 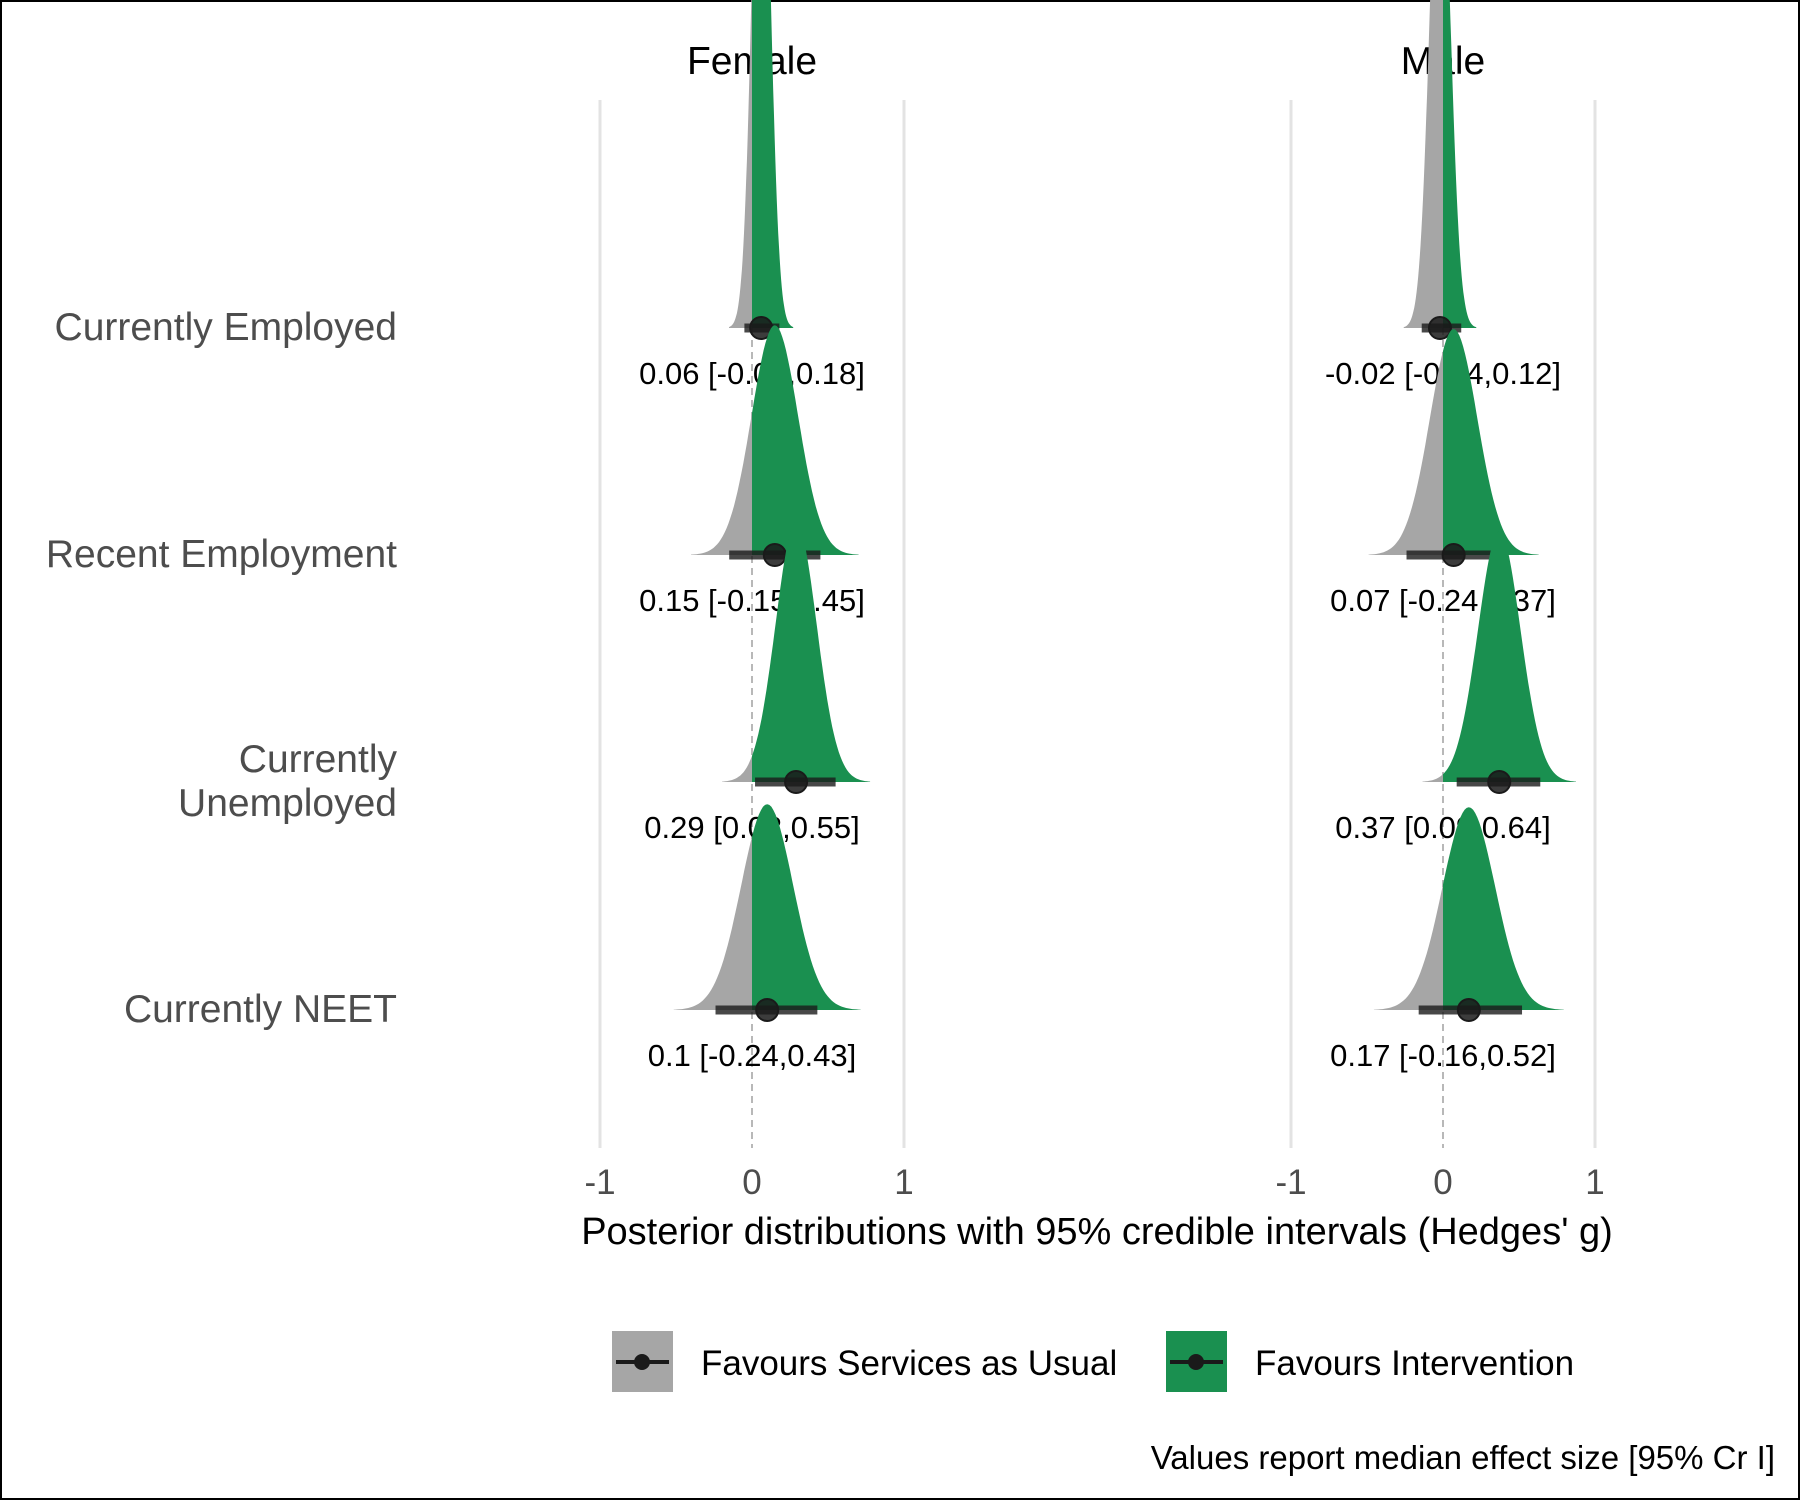 What do you see at coordinates (1442, 827) in the screenshot?
I see `value-label: 0.37 [0.09,0.64]` at bounding box center [1442, 827].